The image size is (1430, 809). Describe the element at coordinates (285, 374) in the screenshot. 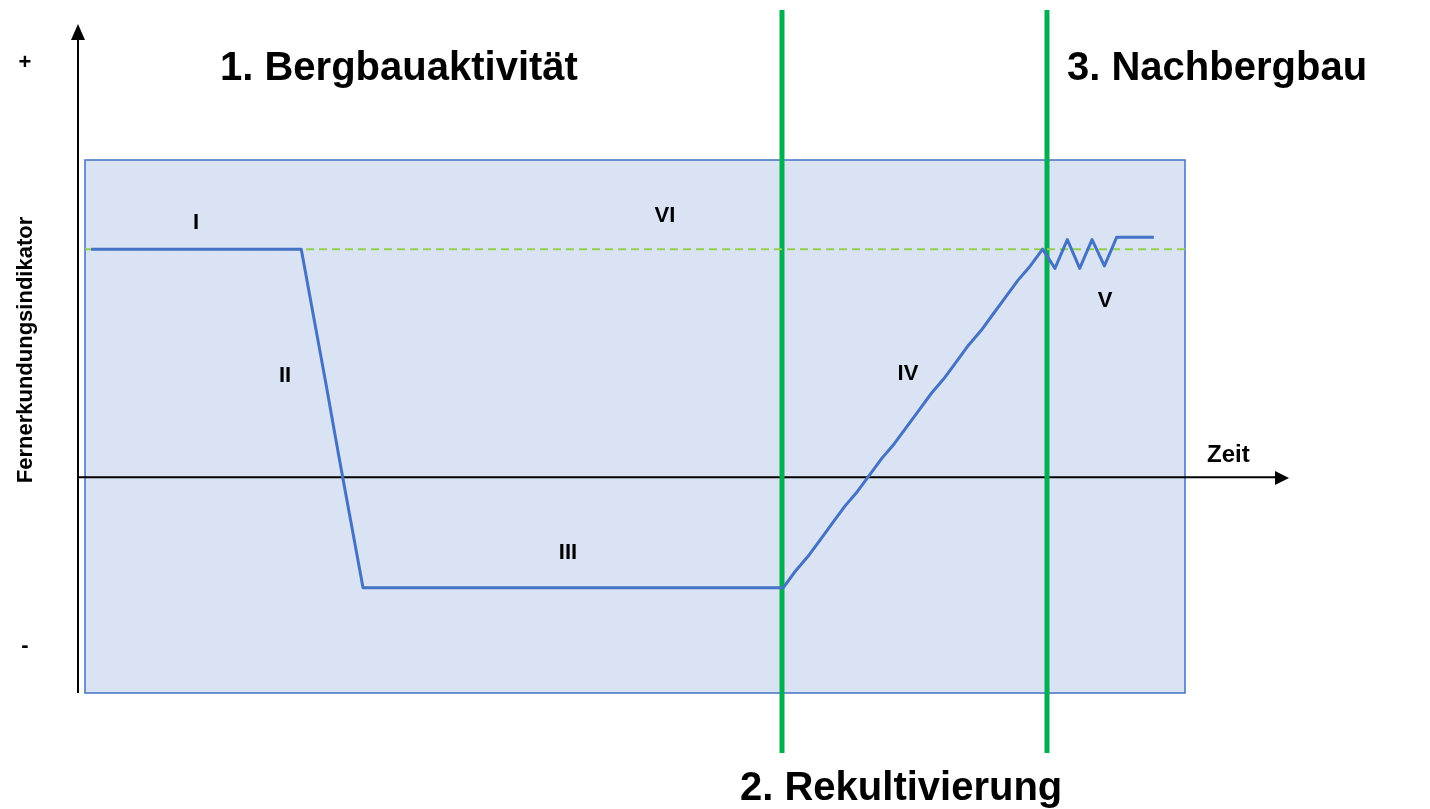

I see `annotation: II` at that location.